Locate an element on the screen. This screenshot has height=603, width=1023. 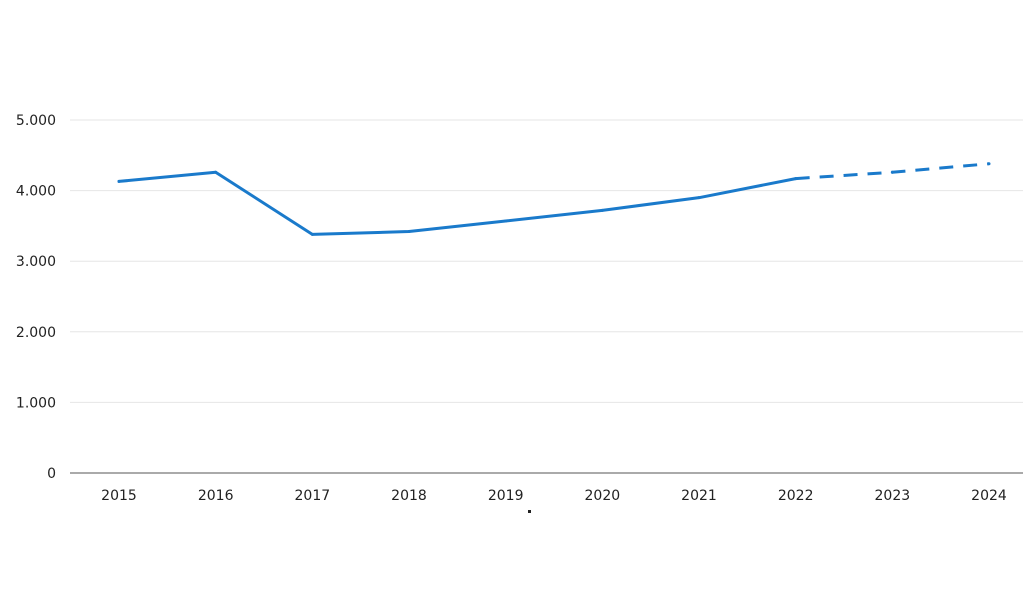
data-point-2018 is located at coordinates (409, 232).